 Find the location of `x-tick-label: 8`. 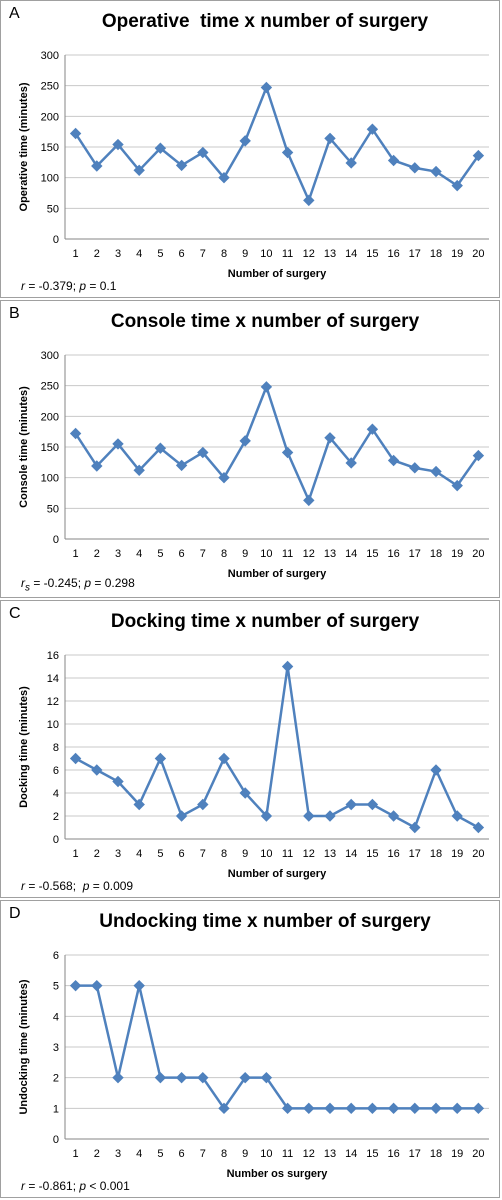

x-tick-label: 8 is located at coordinates (224, 1154).